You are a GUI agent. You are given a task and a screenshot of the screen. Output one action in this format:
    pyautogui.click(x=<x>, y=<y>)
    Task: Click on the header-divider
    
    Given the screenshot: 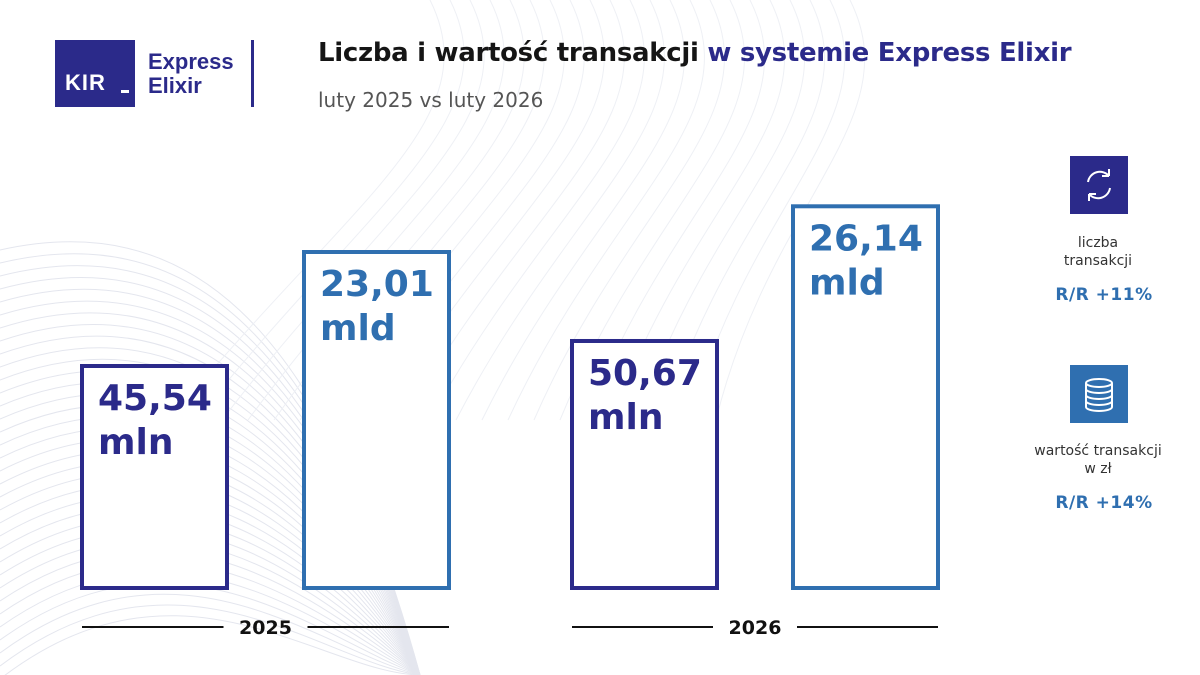 What is the action you would take?
    pyautogui.click(x=252, y=73)
    